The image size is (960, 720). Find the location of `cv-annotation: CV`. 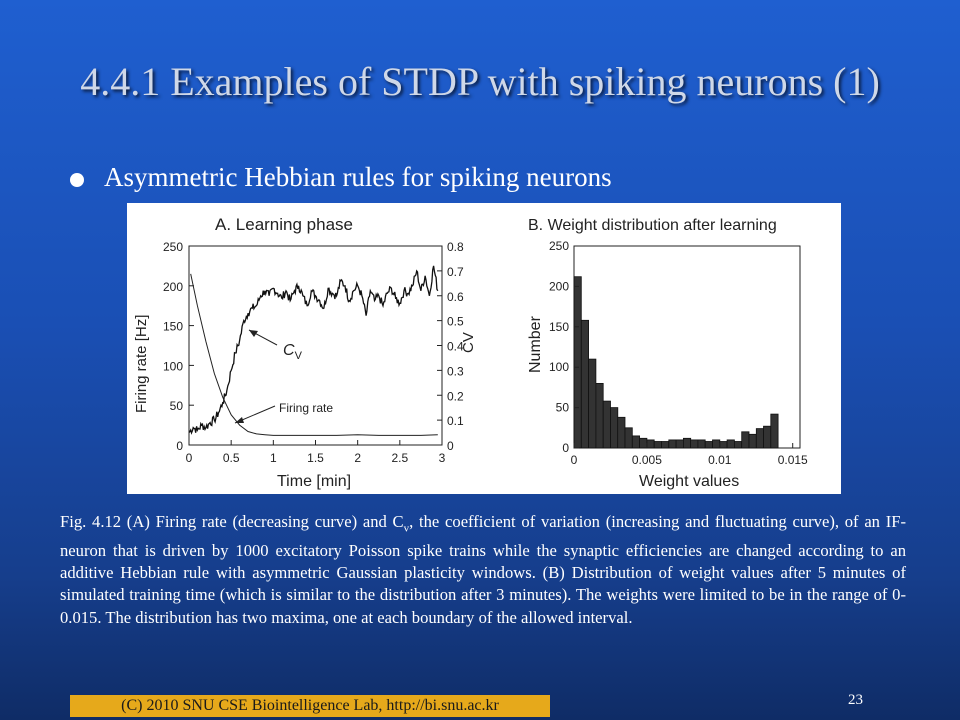

cv-annotation: CV is located at coordinates (293, 352).